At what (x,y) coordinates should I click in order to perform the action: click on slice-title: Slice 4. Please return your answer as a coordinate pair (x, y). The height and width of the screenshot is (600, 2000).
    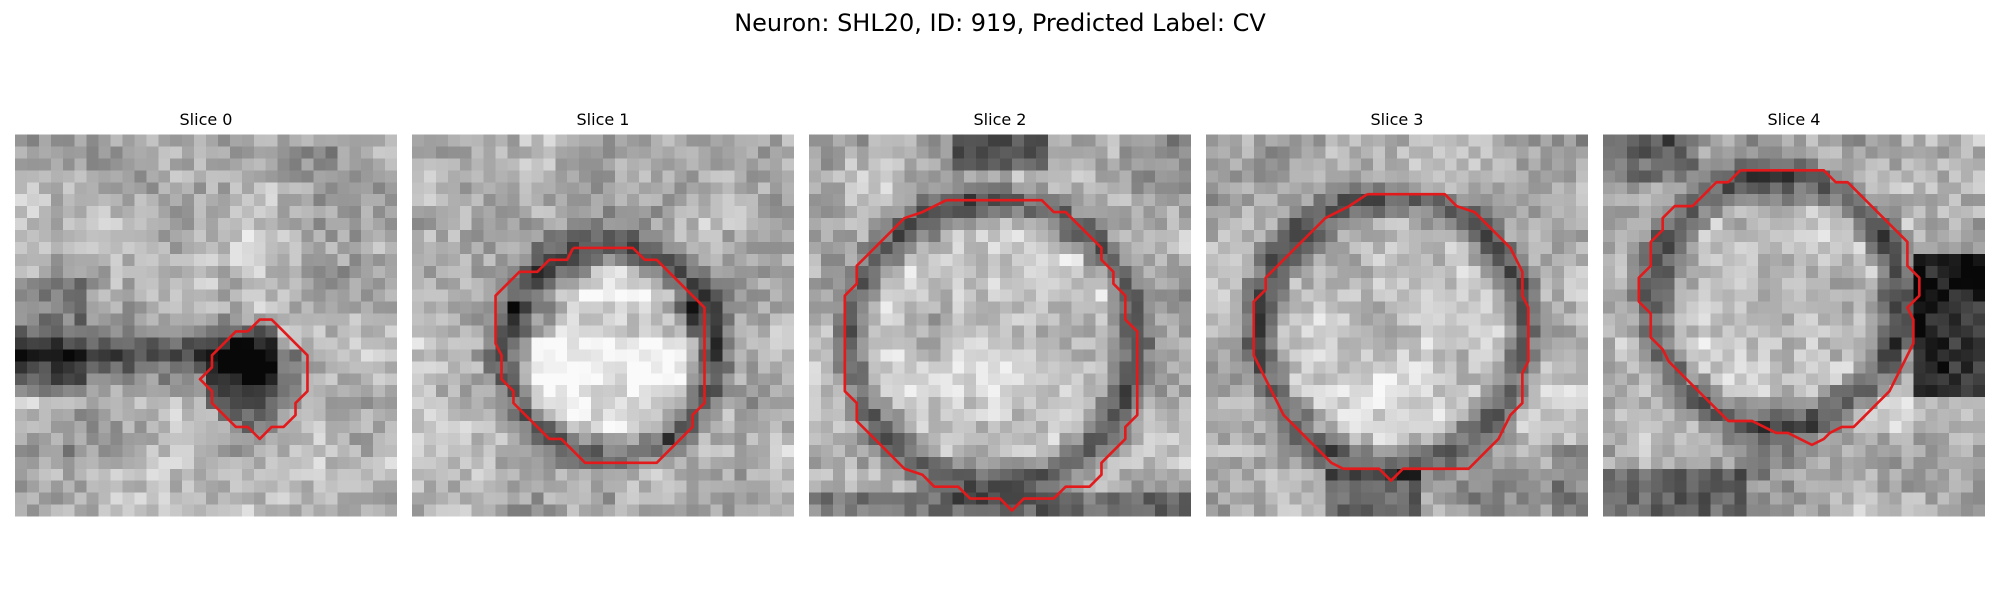
    Looking at the image, I should click on (1794, 119).